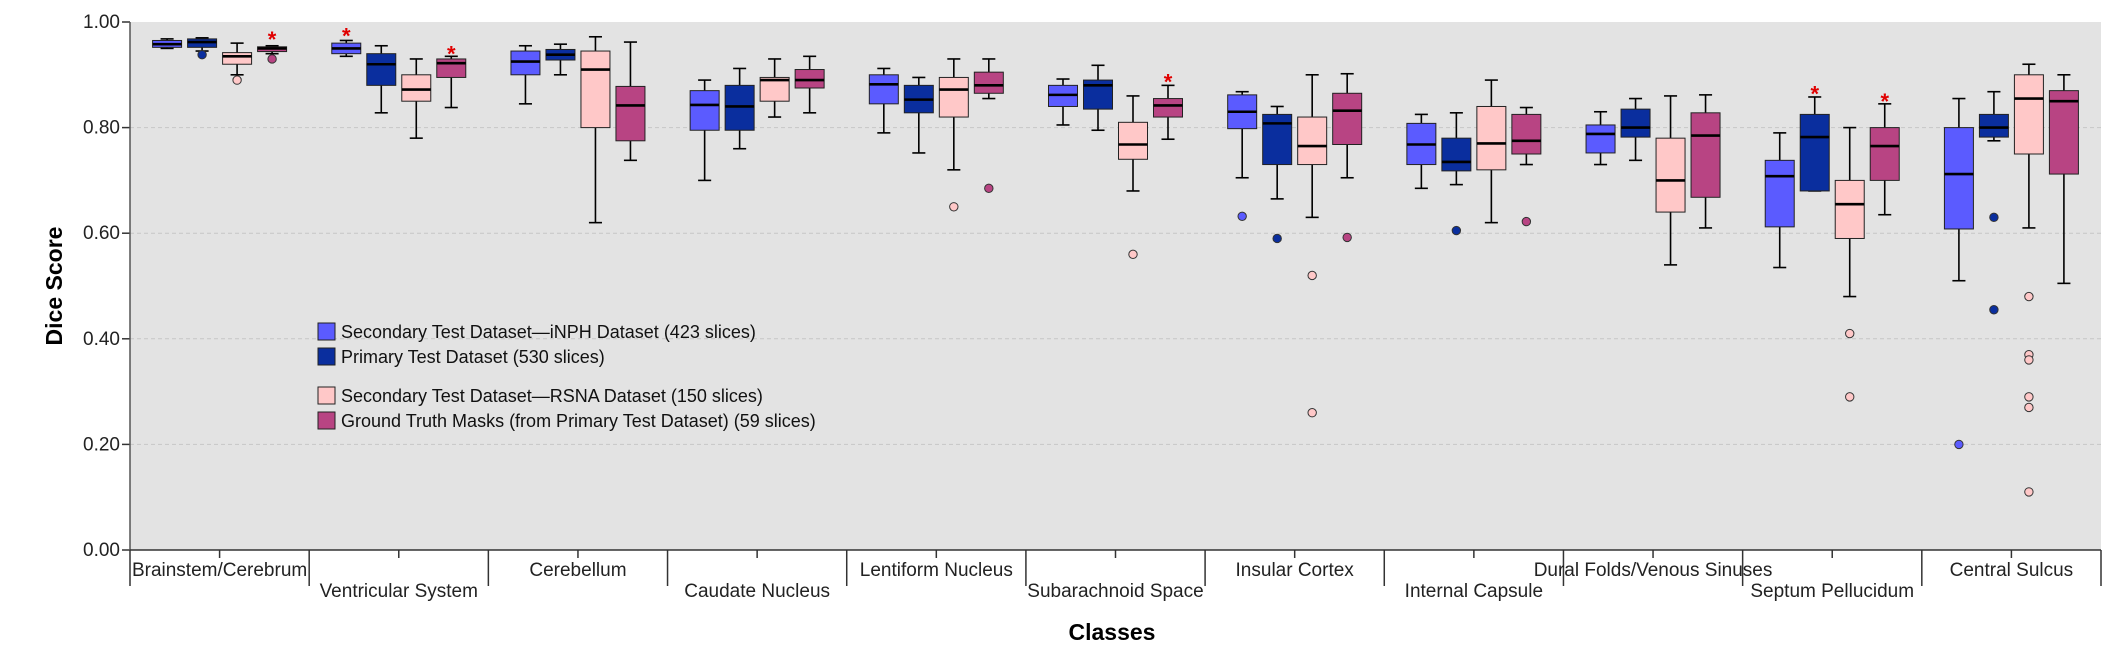  What do you see at coordinates (54, 286) in the screenshot?
I see `y-axis-title: Dice Score` at bounding box center [54, 286].